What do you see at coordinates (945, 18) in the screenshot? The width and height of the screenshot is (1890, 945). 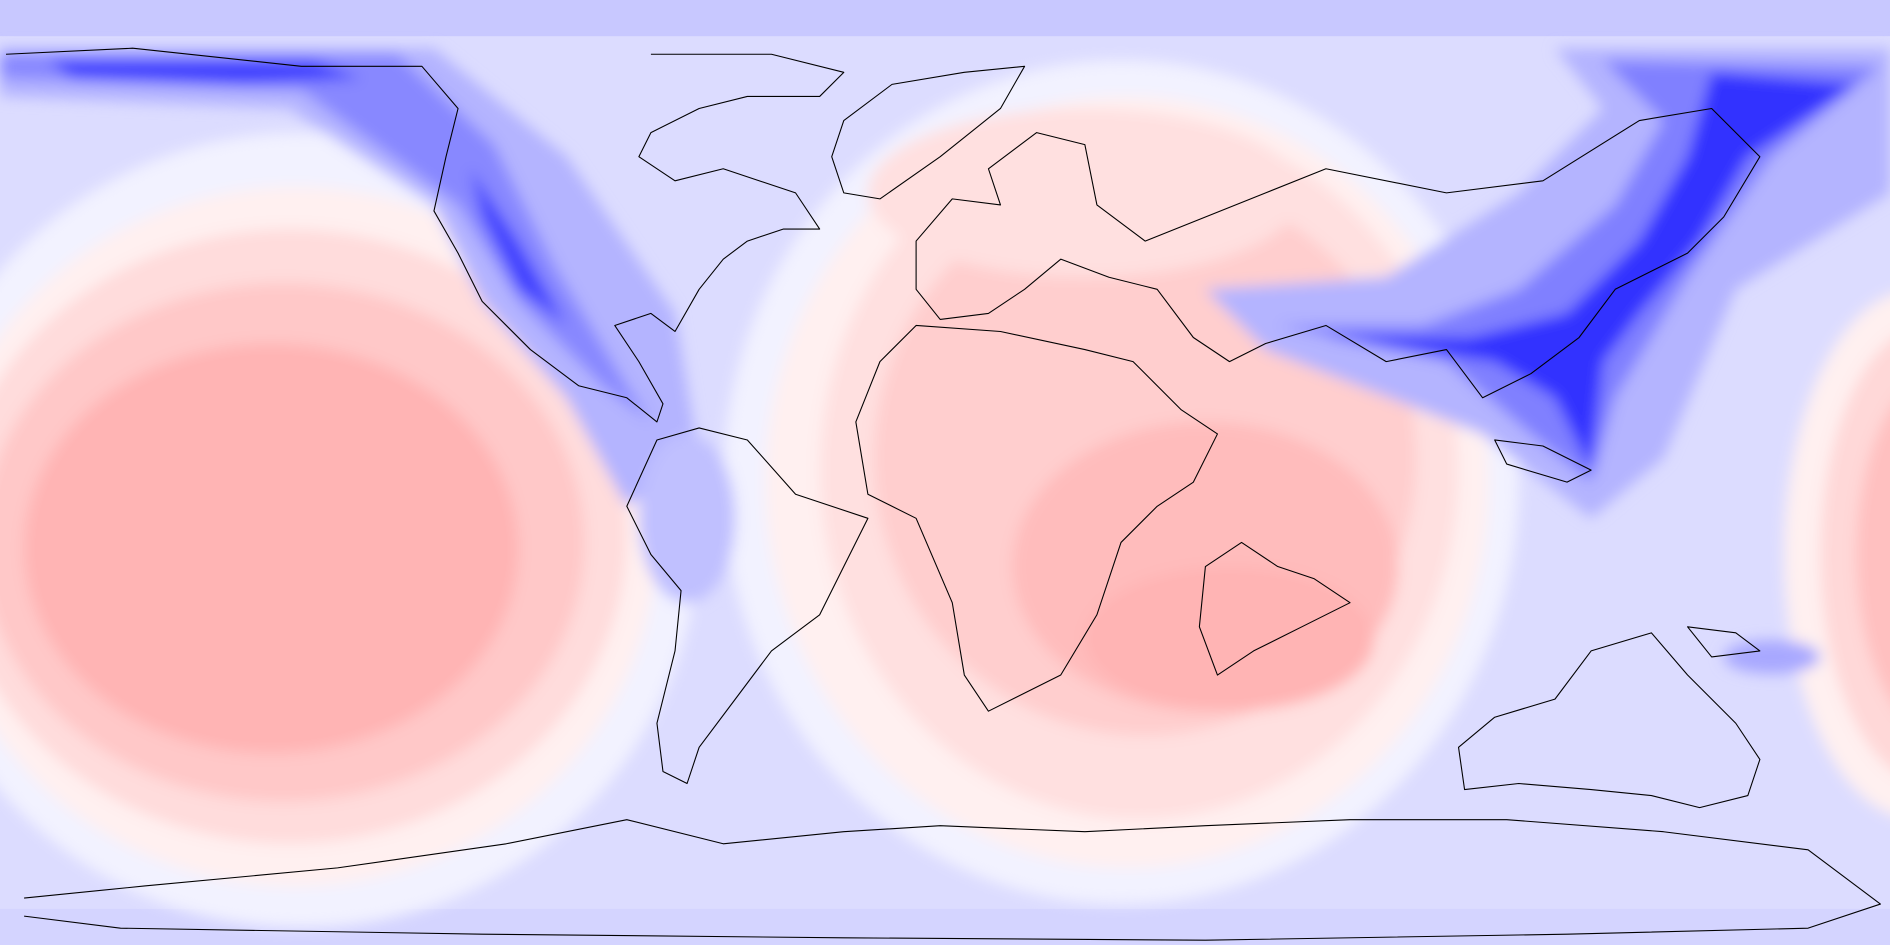 I see `field-band` at bounding box center [945, 18].